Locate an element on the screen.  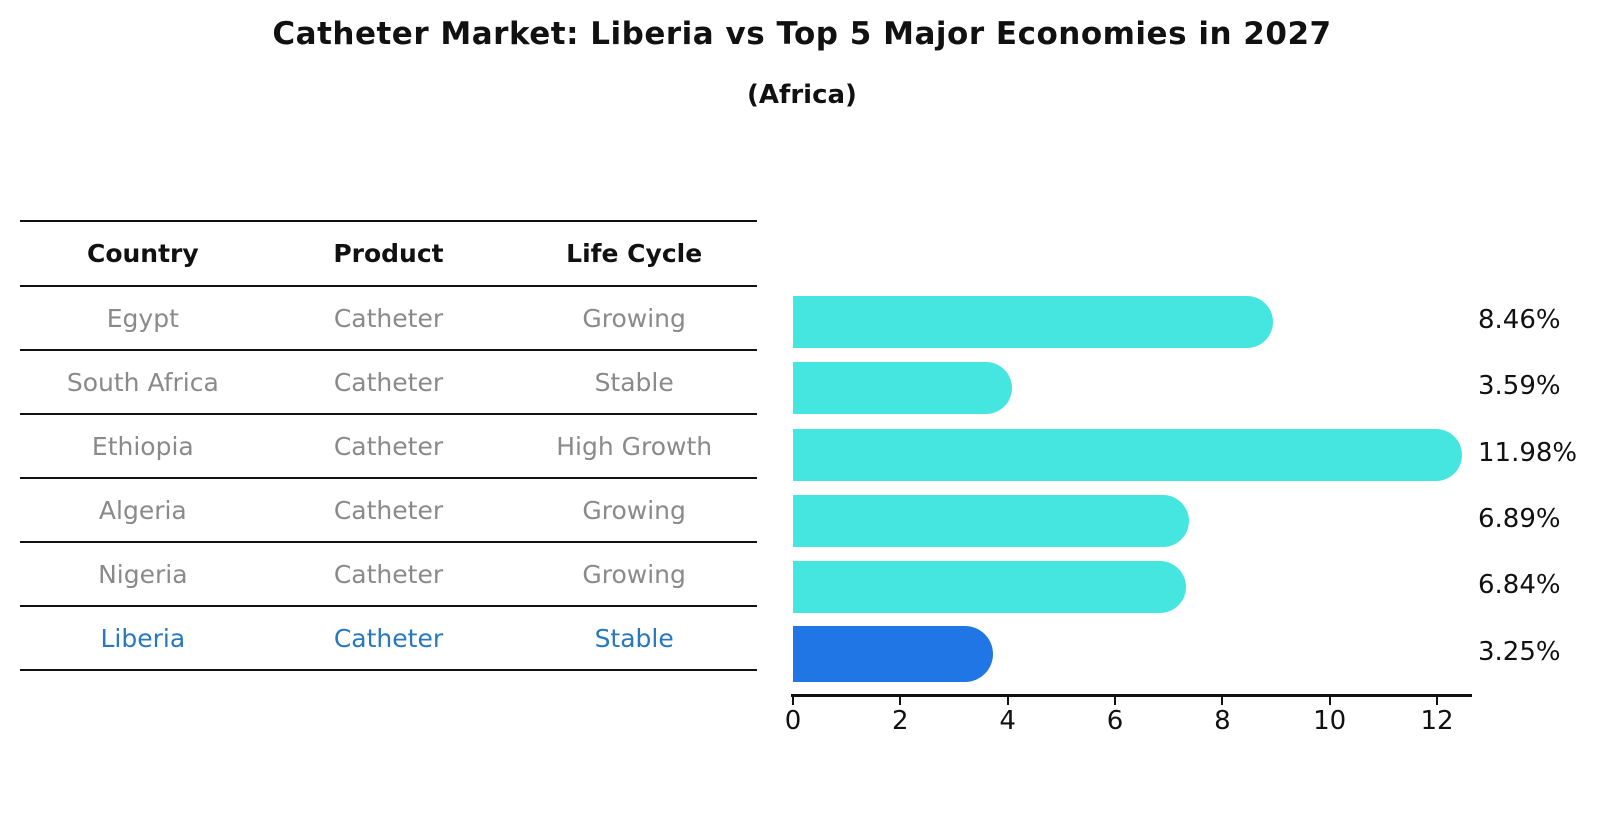
header-life-cycle: Life Cycle is located at coordinates (634, 253).